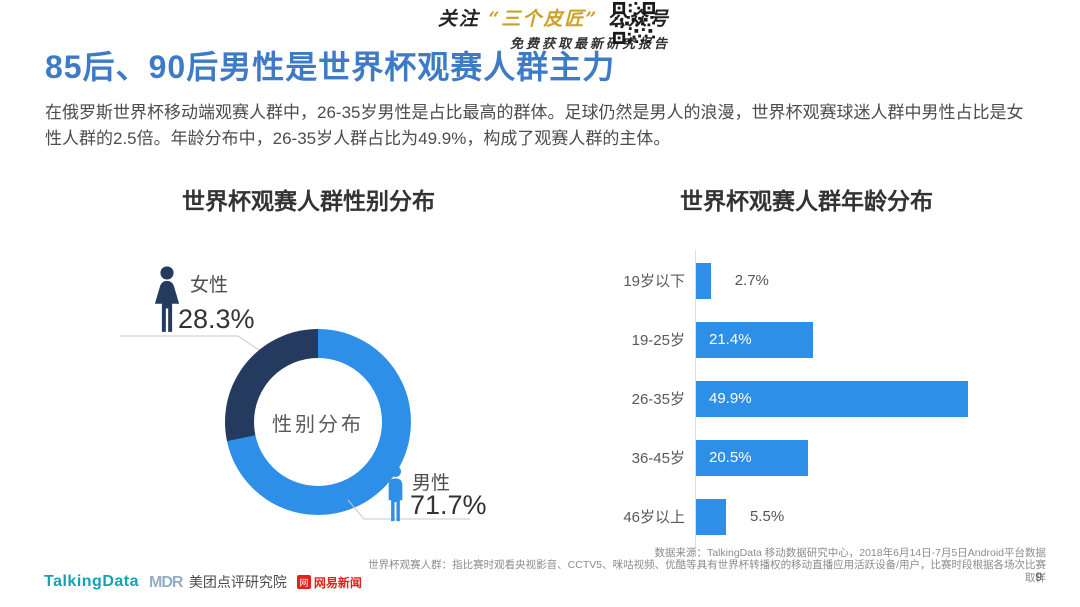 This screenshot has height=607, width=1080. I want to click on page-title: 85后、90后男性是世界杯观赛人群主力, so click(330, 67).